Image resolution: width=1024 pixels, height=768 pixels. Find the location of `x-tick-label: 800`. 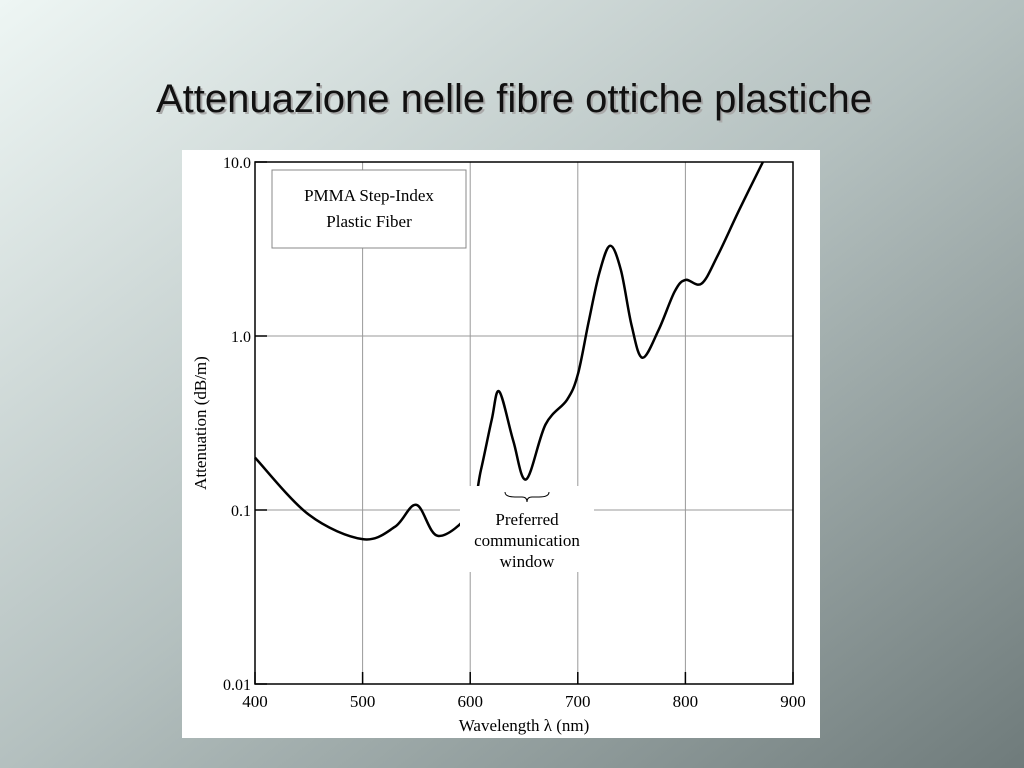

x-tick-label: 800 is located at coordinates (686, 701).